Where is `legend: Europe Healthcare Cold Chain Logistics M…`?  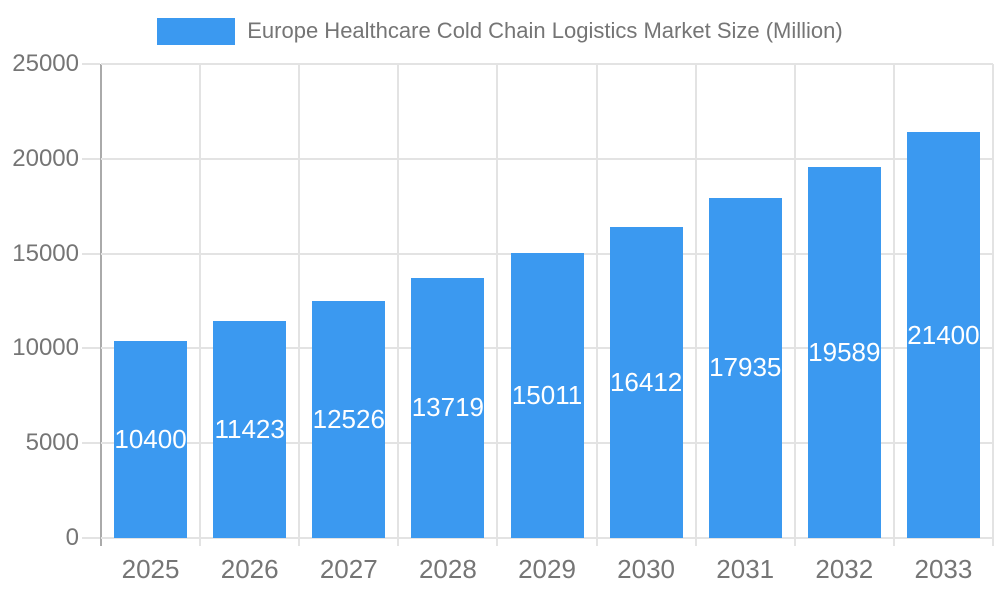
legend: Europe Healthcare Cold Chain Logistics M… is located at coordinates (500, 31).